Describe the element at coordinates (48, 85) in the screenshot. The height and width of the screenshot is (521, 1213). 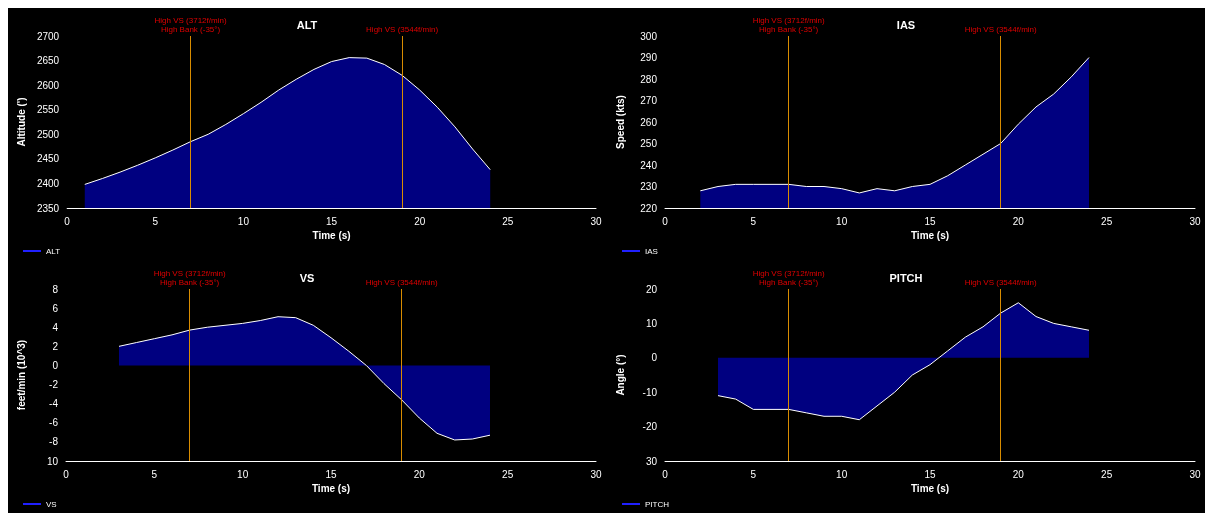
I see `y-tick-label: 2600` at that location.